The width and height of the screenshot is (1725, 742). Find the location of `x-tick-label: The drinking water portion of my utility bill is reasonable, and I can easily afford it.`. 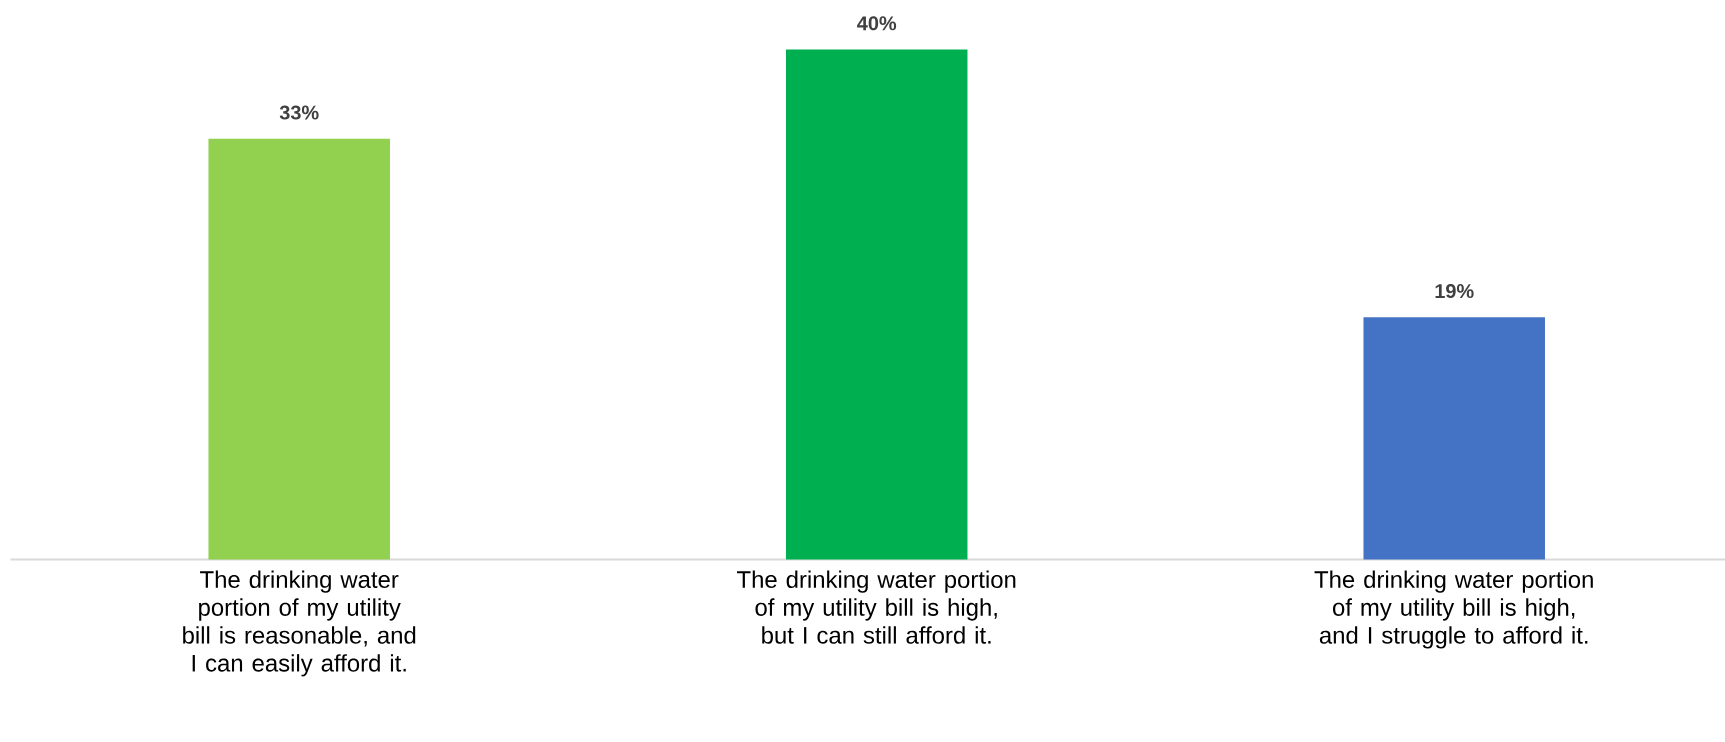

x-tick-label: The drinking water portion of my utility bill is reasonable, and I can easily afford it. is located at coordinates (299, 623).